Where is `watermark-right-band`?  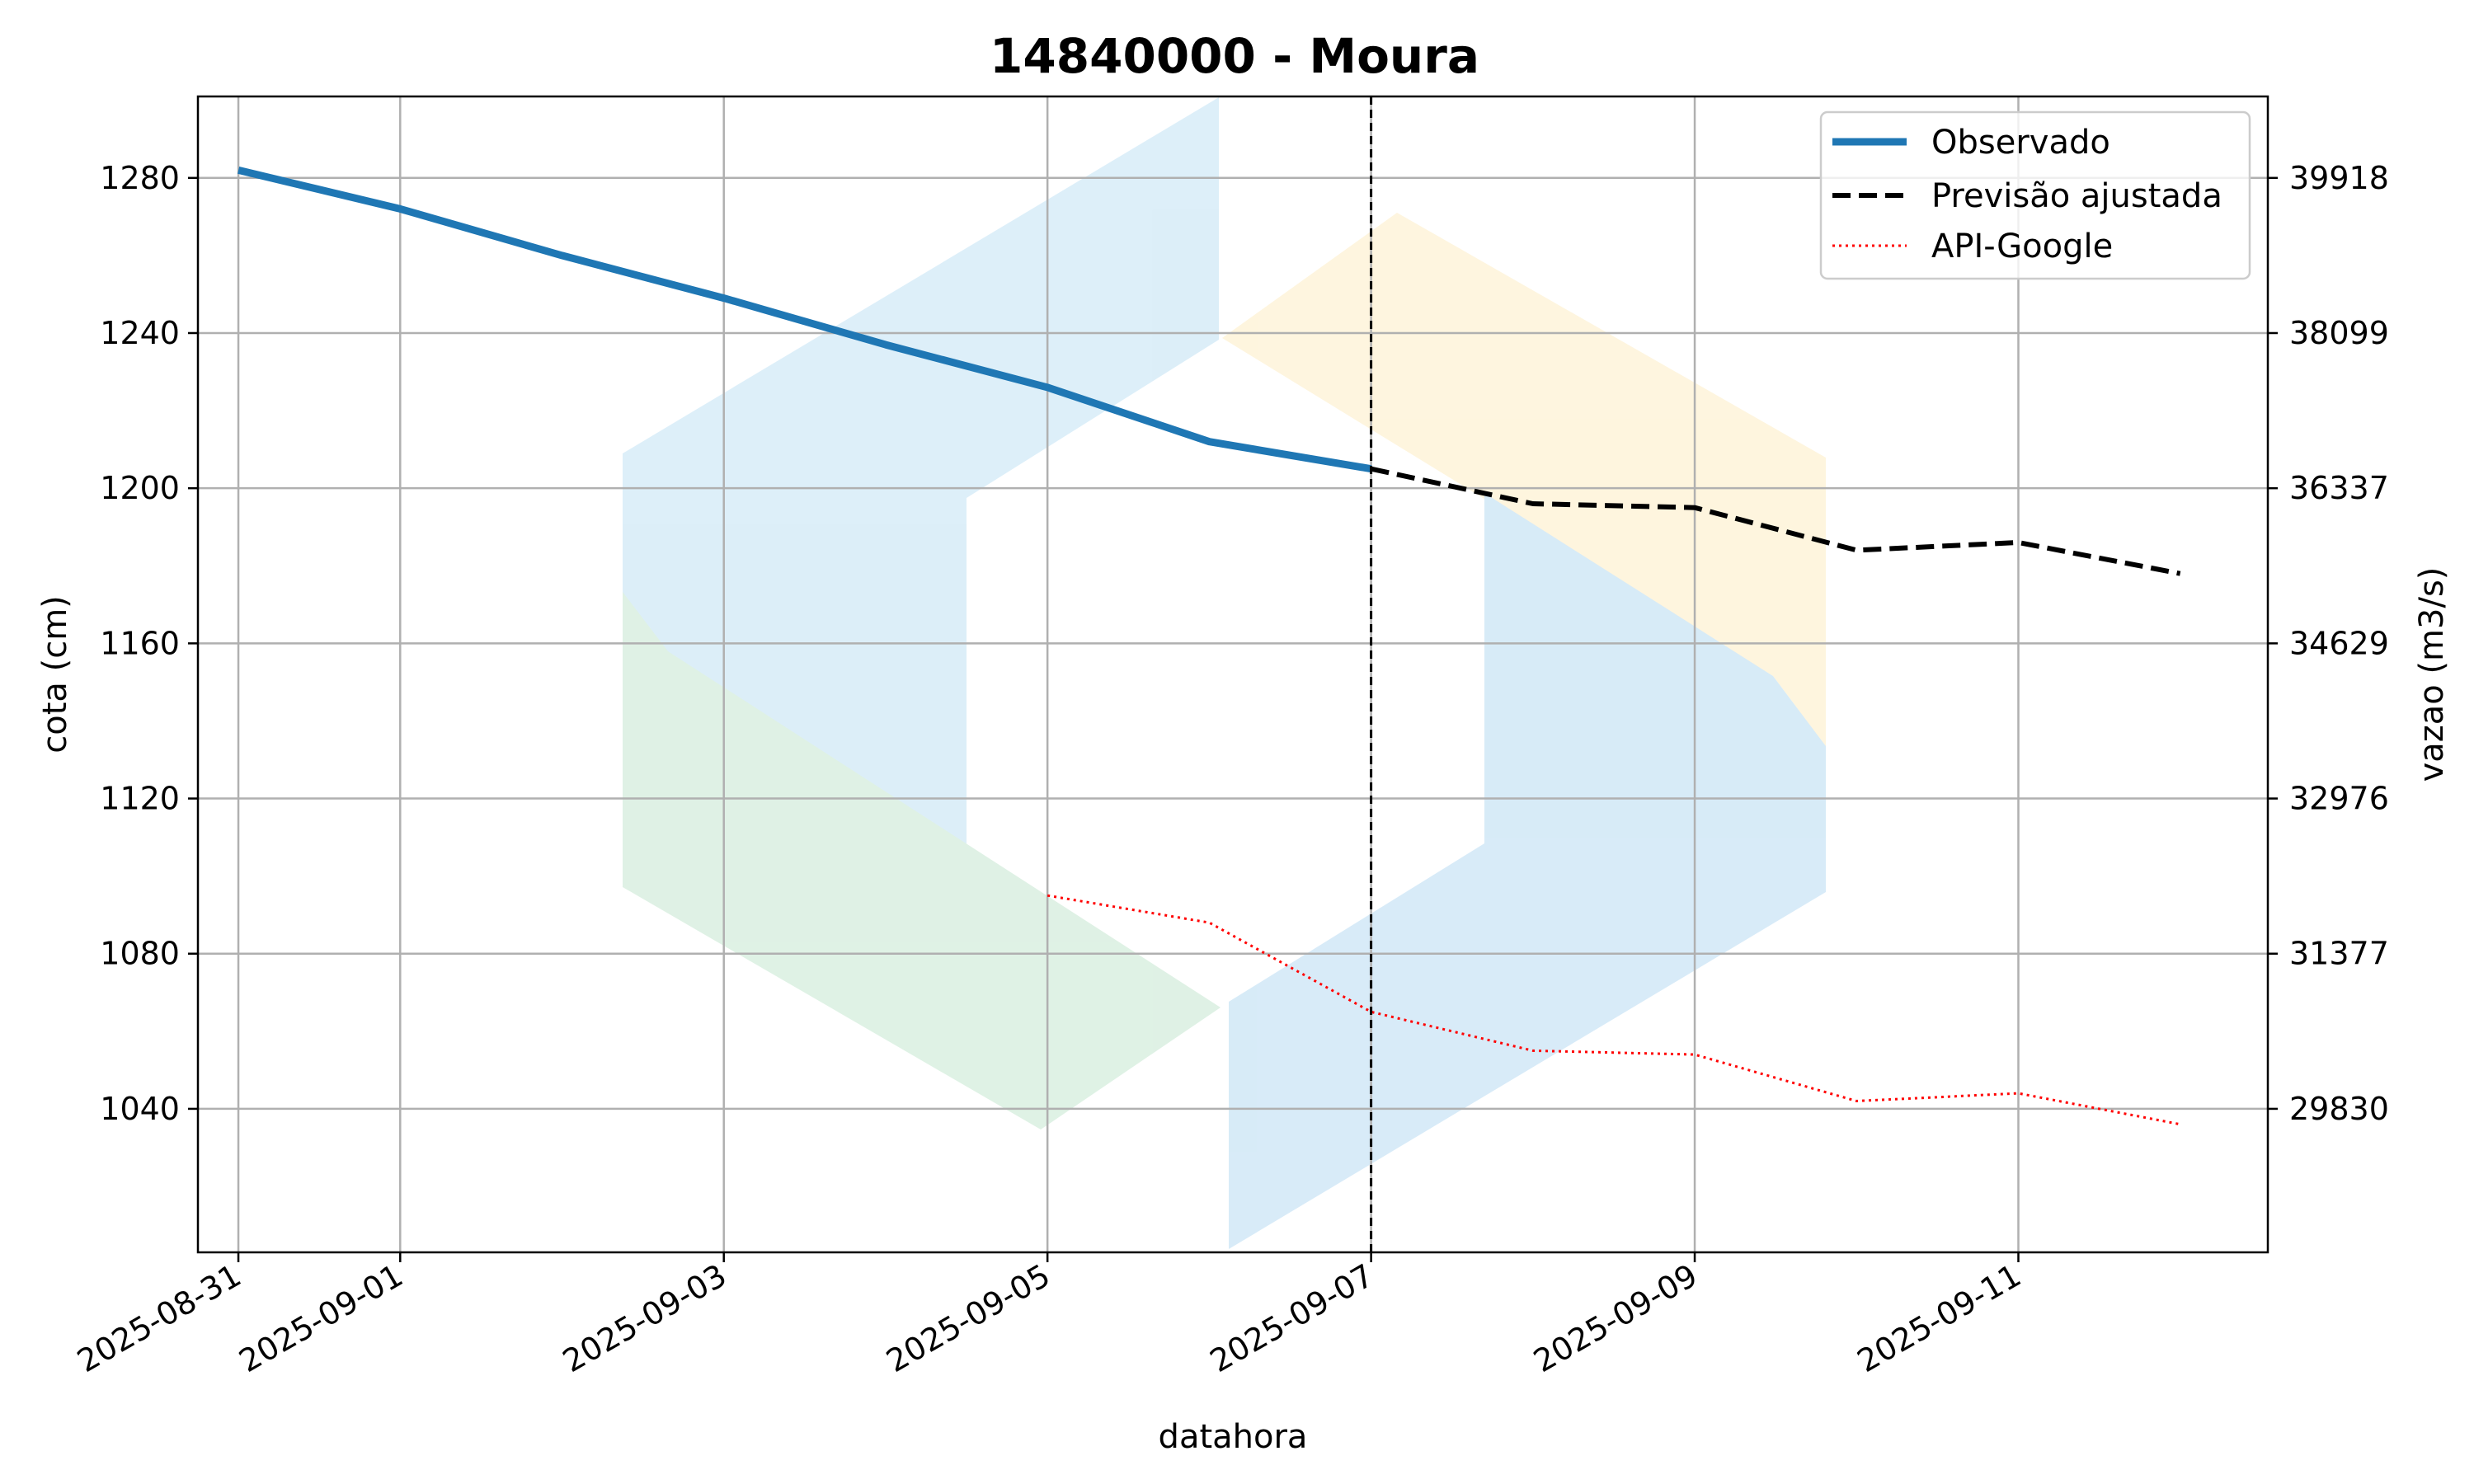
watermark-right-band is located at coordinates (1527, 871).